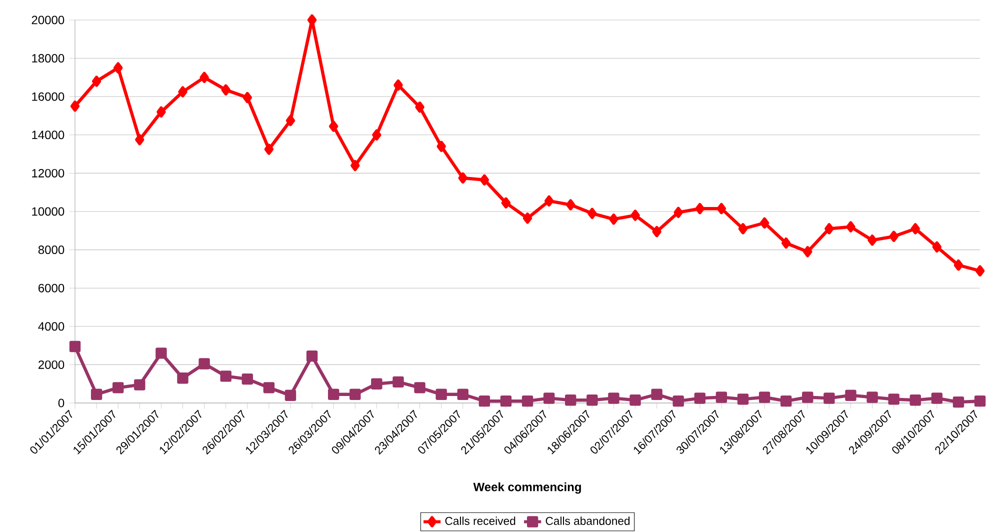 The width and height of the screenshot is (991, 532). I want to click on y-tick-label: 14000, so click(48, 135).